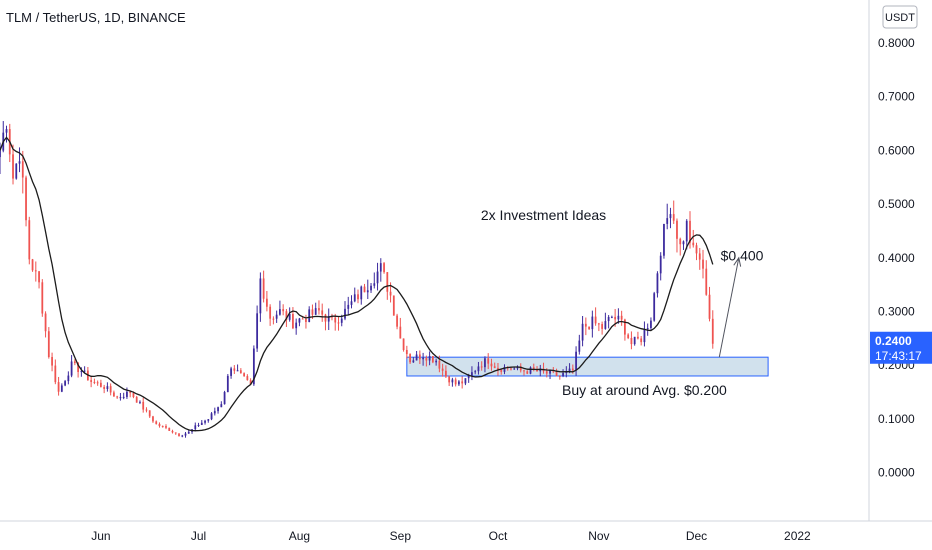 This screenshot has width=932, height=550. What do you see at coordinates (401, 536) in the screenshot?
I see `x-tick-label: Sep` at bounding box center [401, 536].